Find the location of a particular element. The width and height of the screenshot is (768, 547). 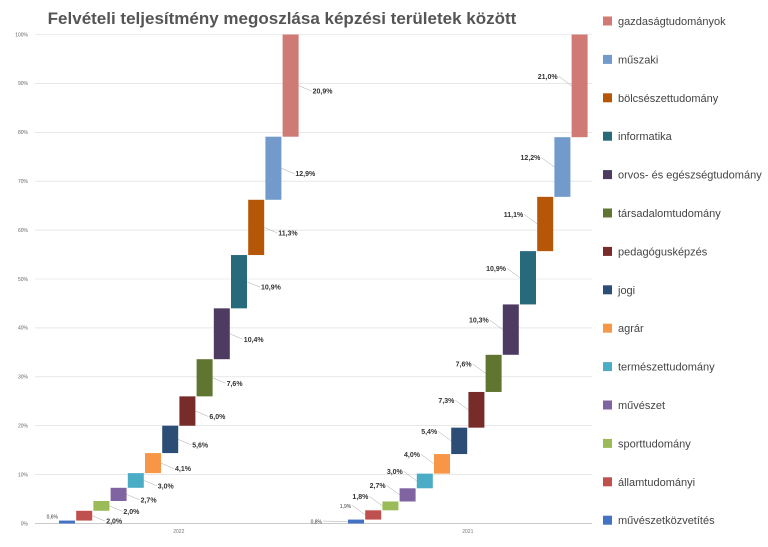

data-label: 2,7% is located at coordinates (149, 500).